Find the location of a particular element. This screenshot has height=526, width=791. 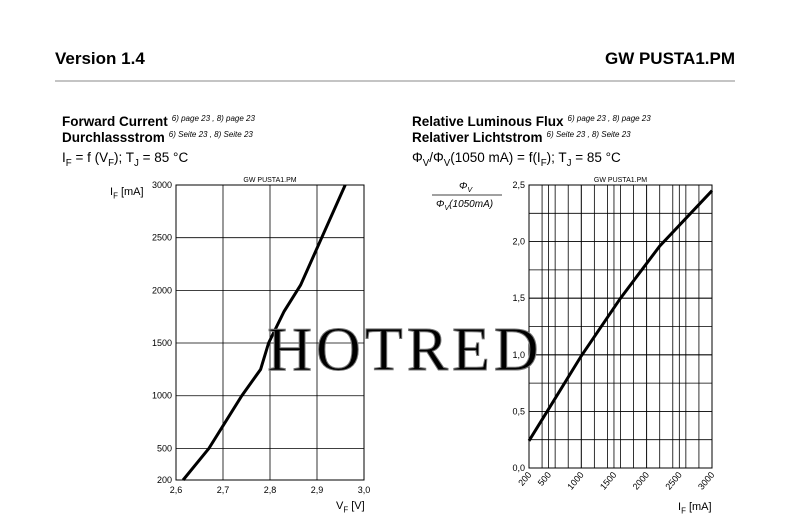

y-tick-label: 1000 is located at coordinates (162, 396).